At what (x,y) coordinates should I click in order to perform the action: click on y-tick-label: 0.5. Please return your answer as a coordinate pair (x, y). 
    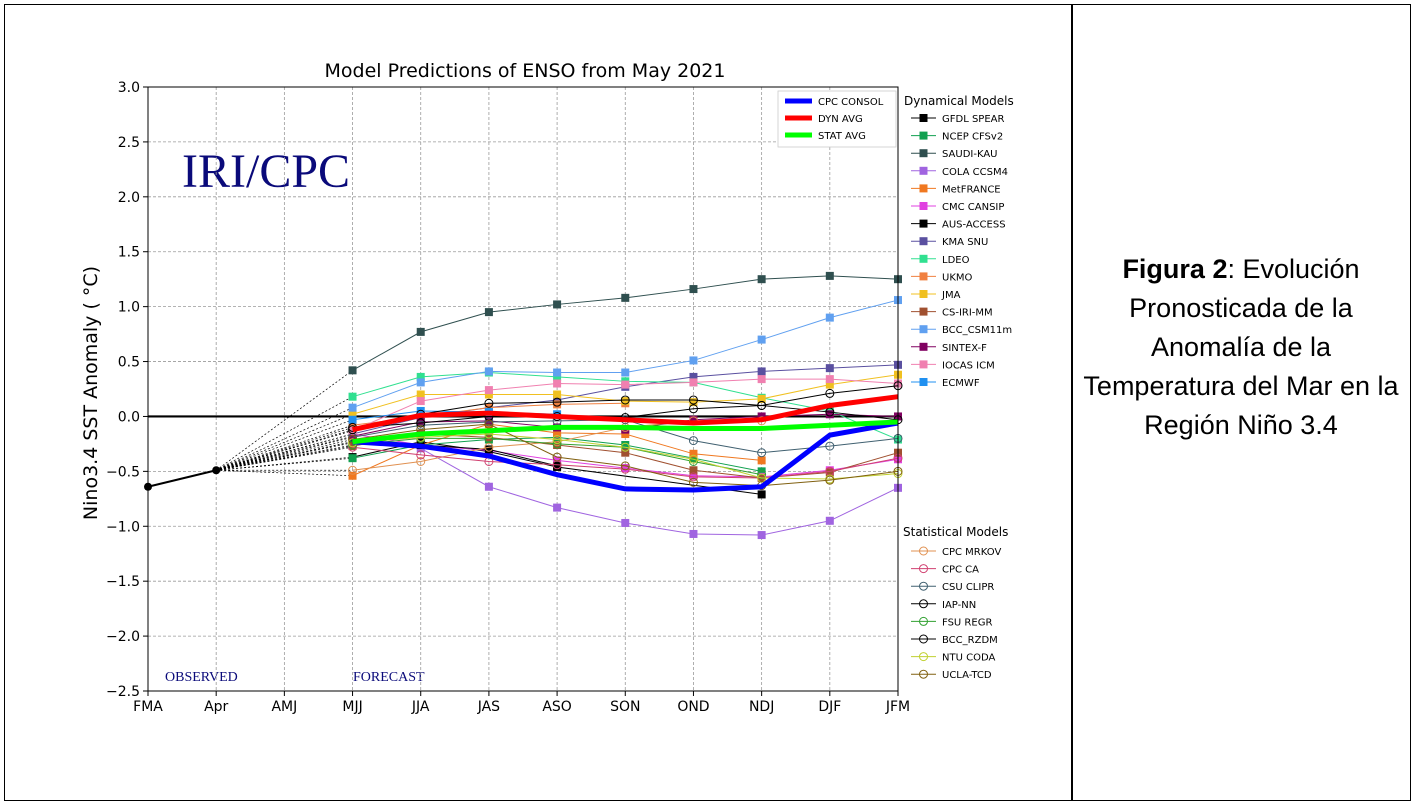
    Looking at the image, I should click on (129, 363).